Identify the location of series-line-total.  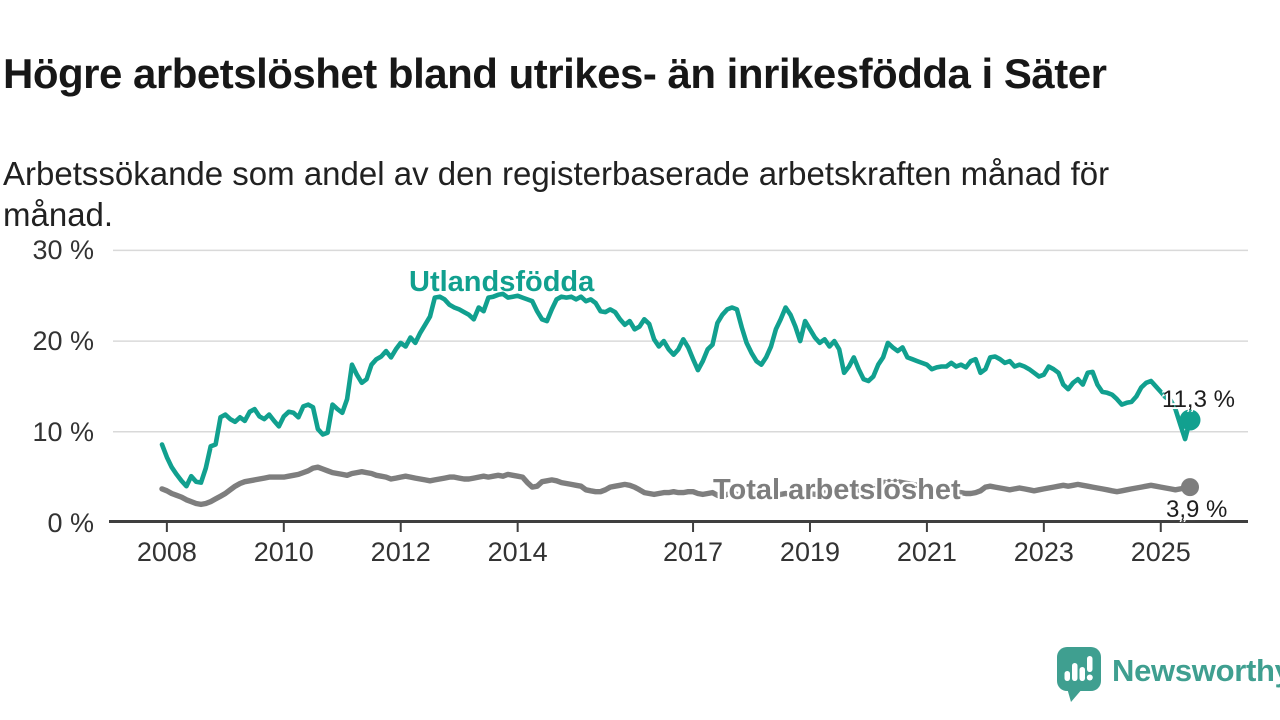
(676, 486).